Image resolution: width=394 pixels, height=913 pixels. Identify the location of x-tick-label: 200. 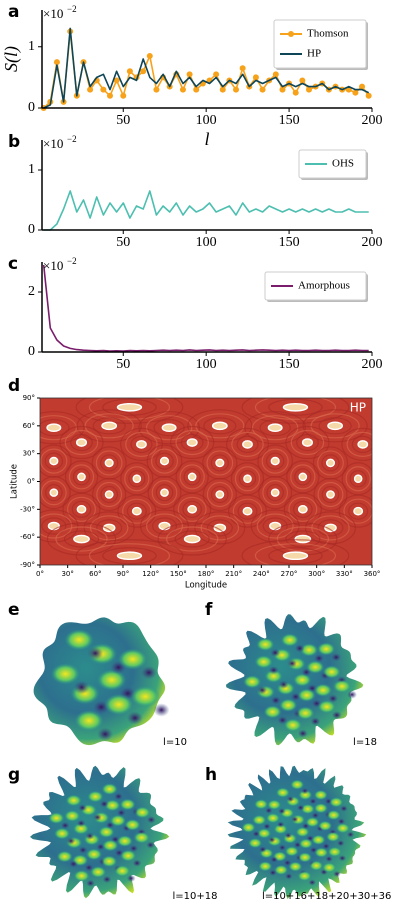
(372, 364).